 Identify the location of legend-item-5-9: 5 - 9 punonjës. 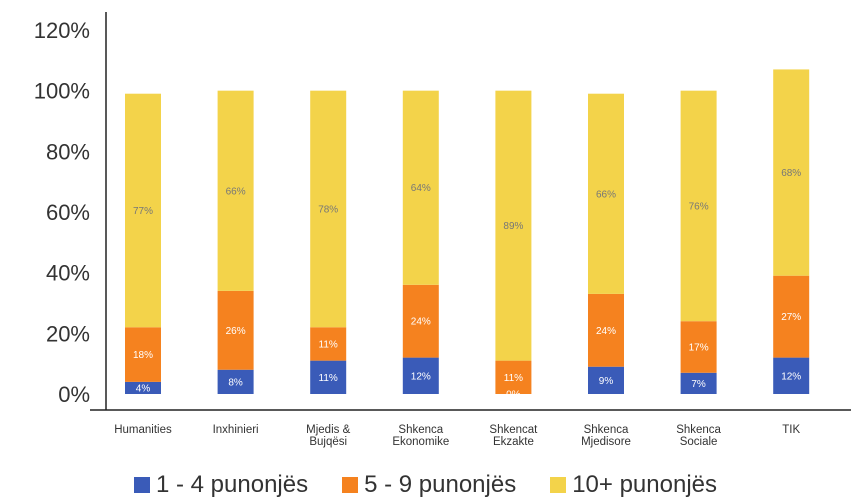
(429, 485).